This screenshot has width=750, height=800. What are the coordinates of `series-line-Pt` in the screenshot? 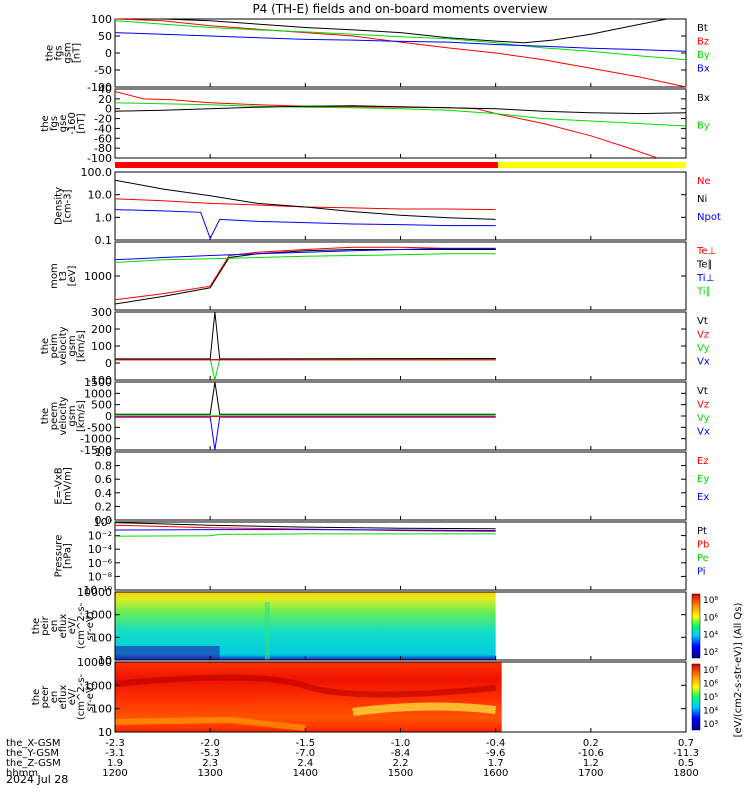 It's located at (305, 526).